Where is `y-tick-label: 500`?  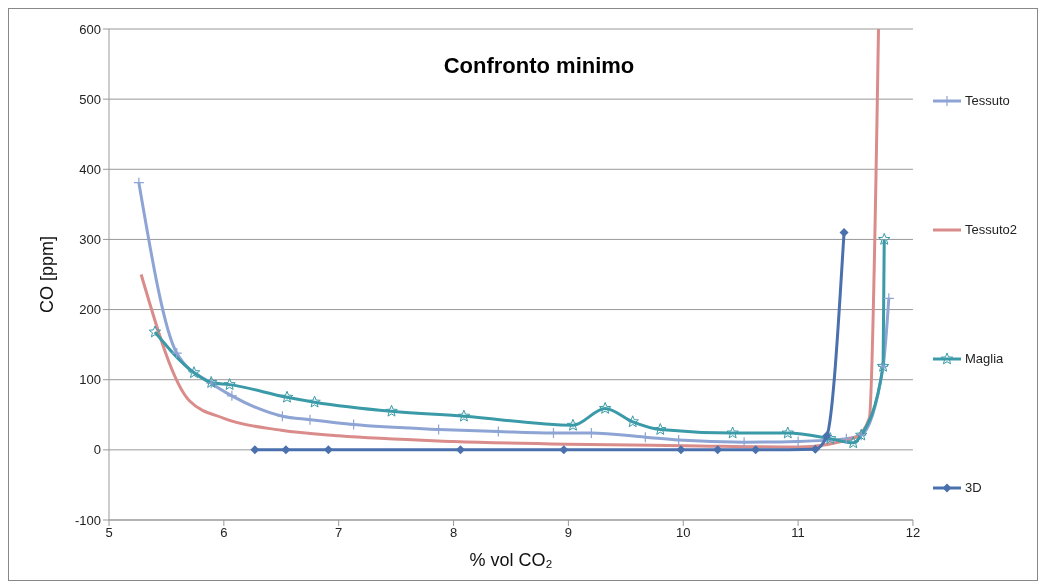
y-tick-label: 500 is located at coordinates (90, 99).